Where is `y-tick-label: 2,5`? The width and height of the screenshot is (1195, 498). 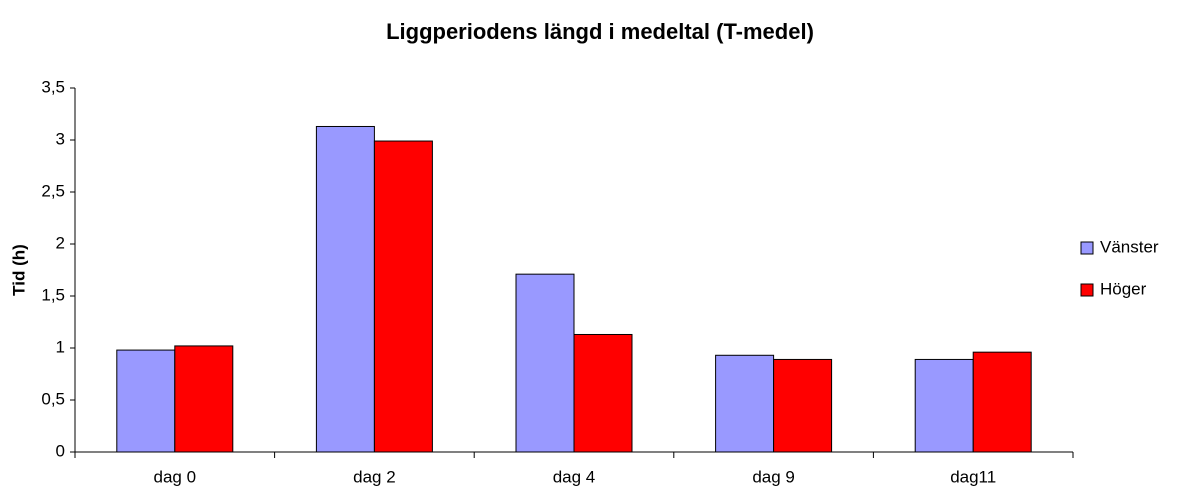 y-tick-label: 2,5 is located at coordinates (53, 190).